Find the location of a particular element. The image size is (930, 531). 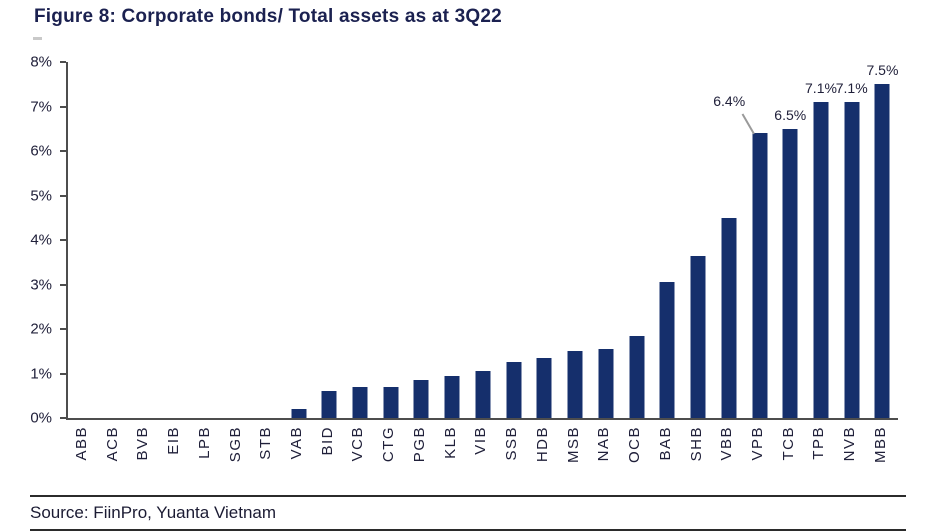

source-text: Source: FiinPro, Yuanta Vietnam is located at coordinates (468, 509).